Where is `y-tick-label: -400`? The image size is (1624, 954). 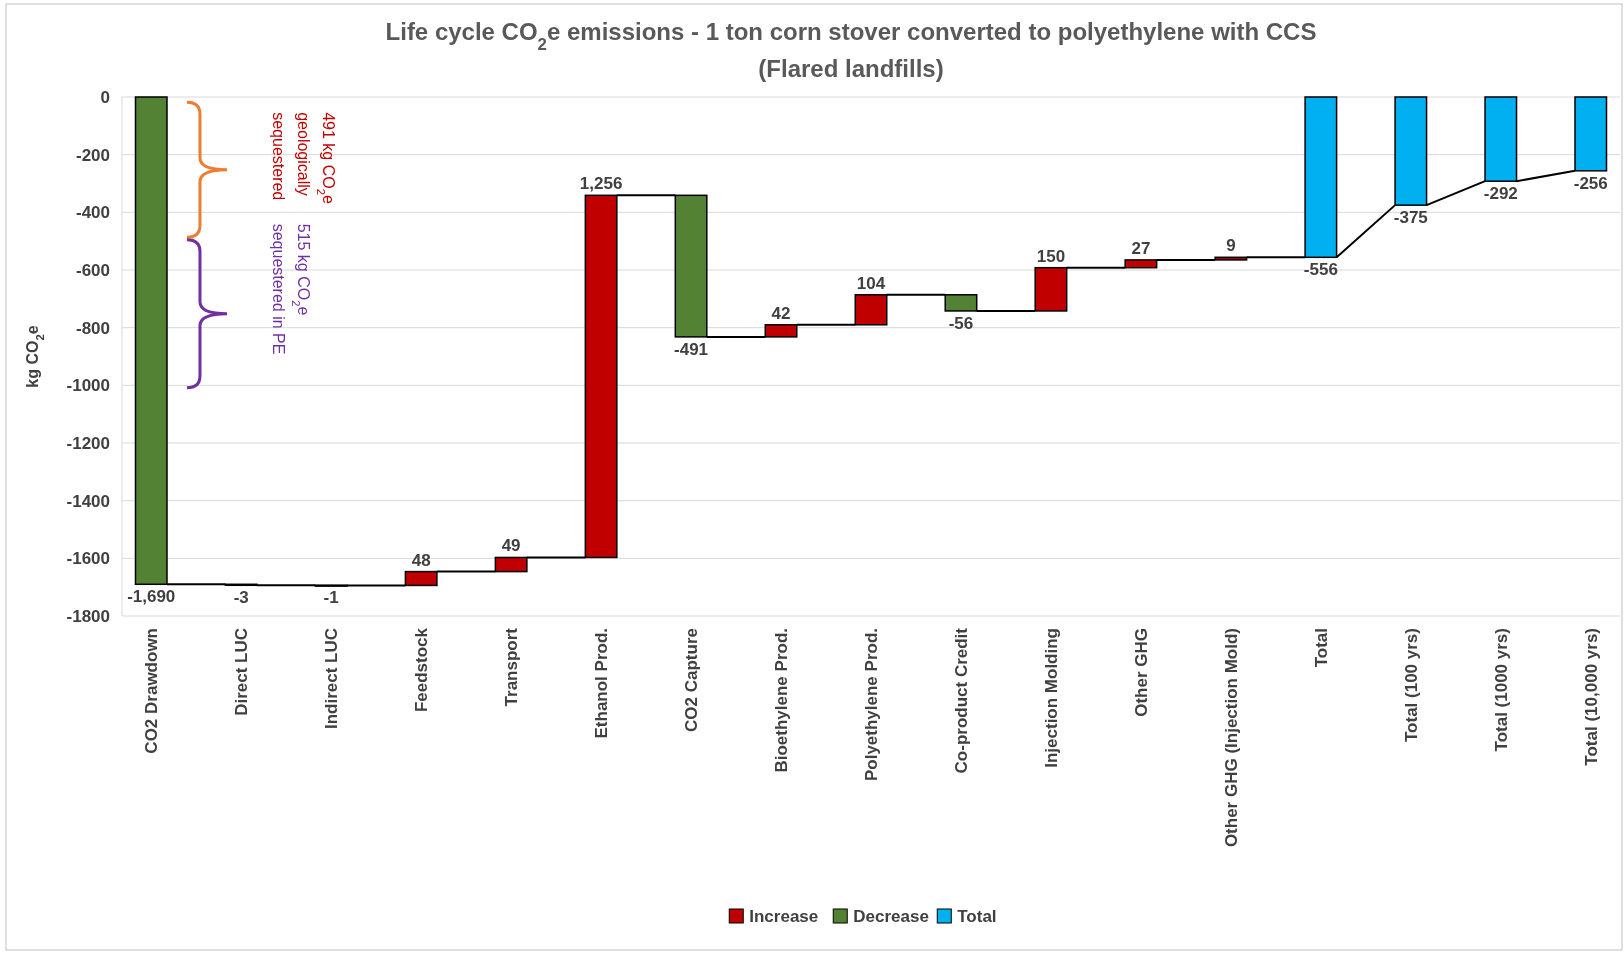 y-tick-label: -400 is located at coordinates (92, 213).